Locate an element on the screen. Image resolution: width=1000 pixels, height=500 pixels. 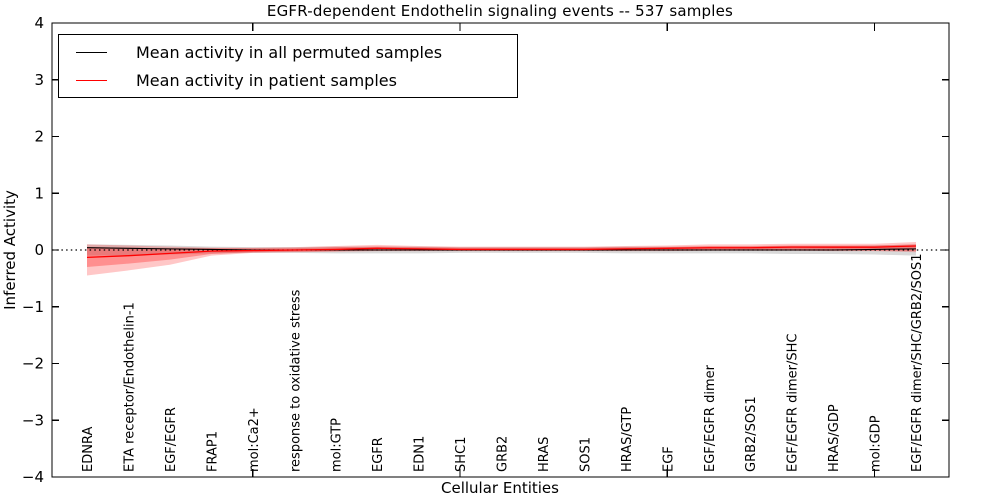
y-tick-label: −2 is located at coordinates (33, 364).